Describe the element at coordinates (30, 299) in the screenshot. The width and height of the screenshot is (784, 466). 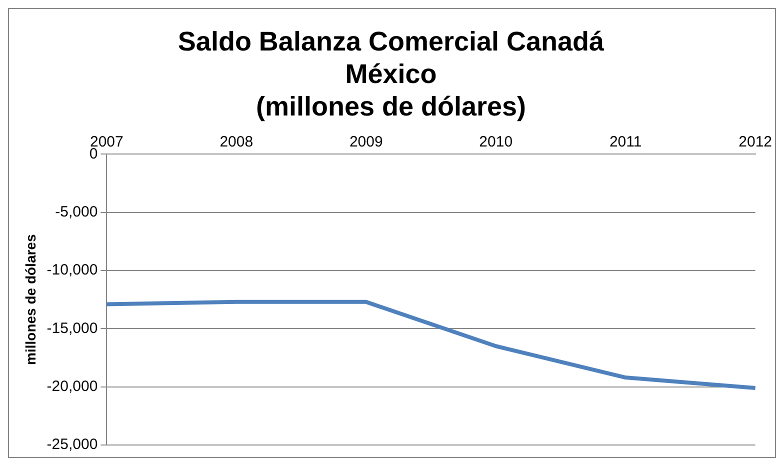
I see `y-axis-title: millones de dólares` at that location.